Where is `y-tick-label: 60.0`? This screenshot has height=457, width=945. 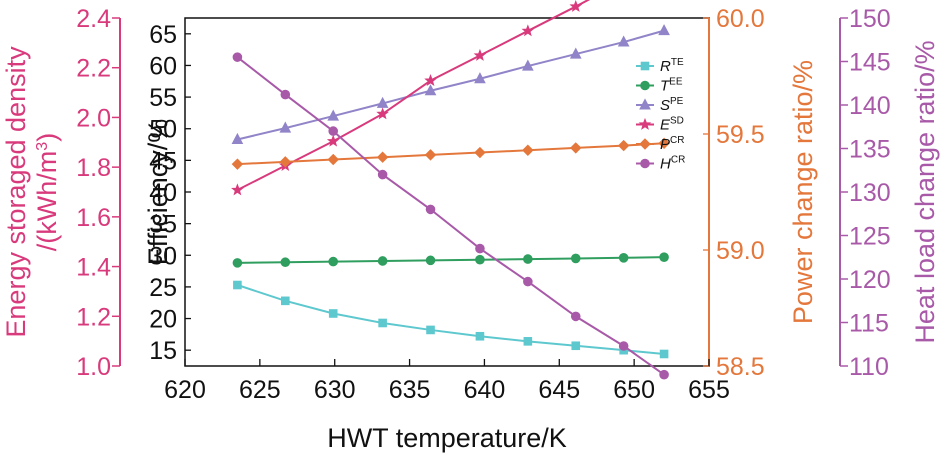 y-tick-label: 60.0 is located at coordinates (740, 19).